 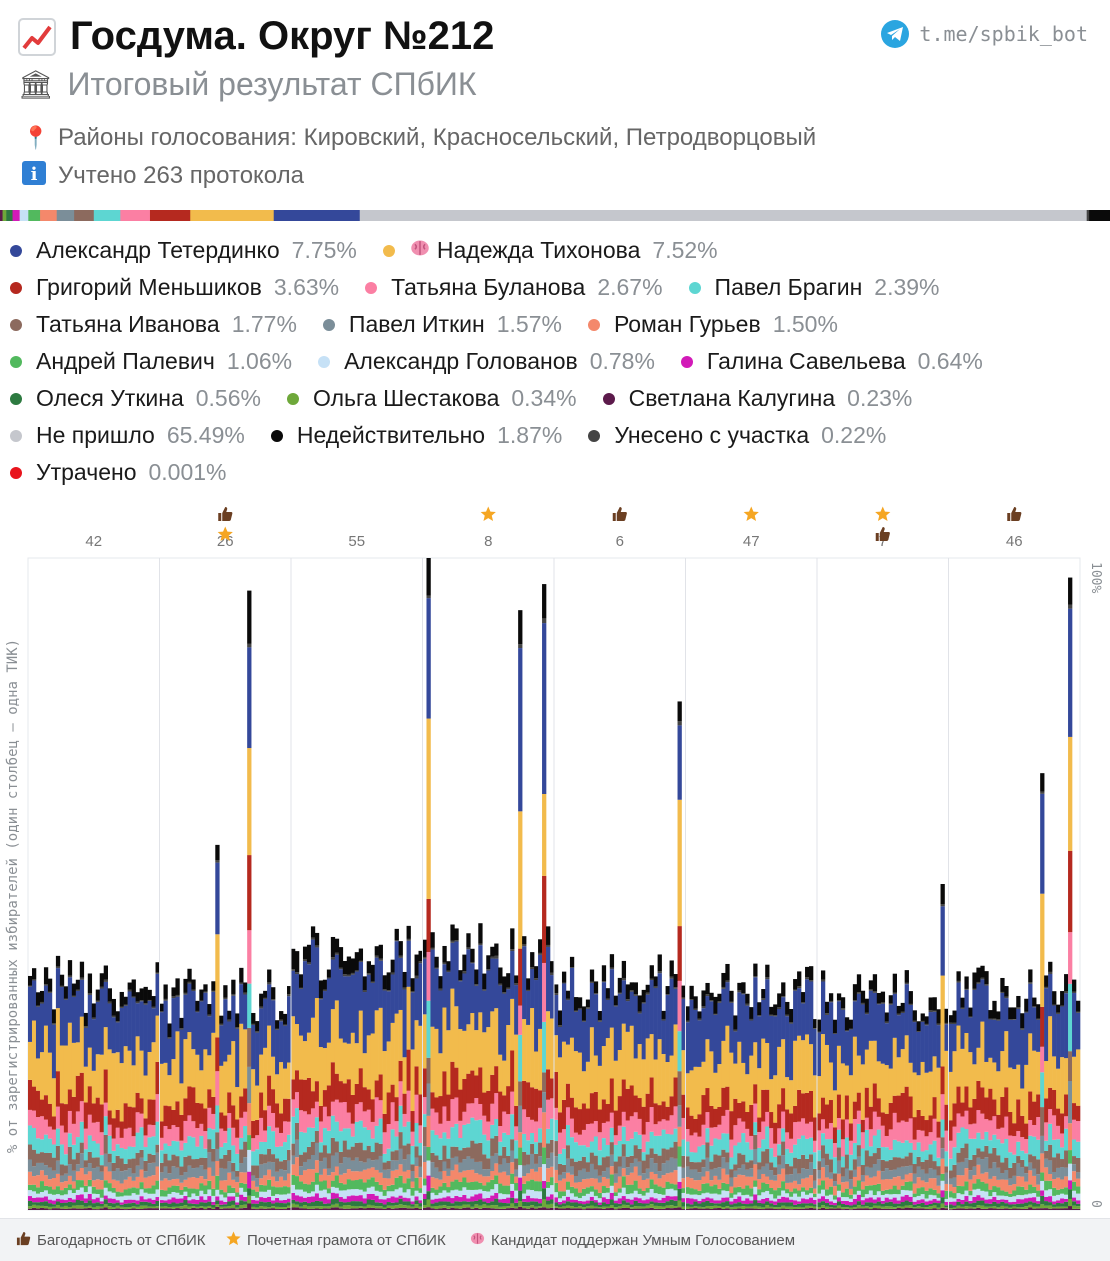 What do you see at coordinates (356, 541) in the screenshot?
I see `tik-label: 55` at bounding box center [356, 541].